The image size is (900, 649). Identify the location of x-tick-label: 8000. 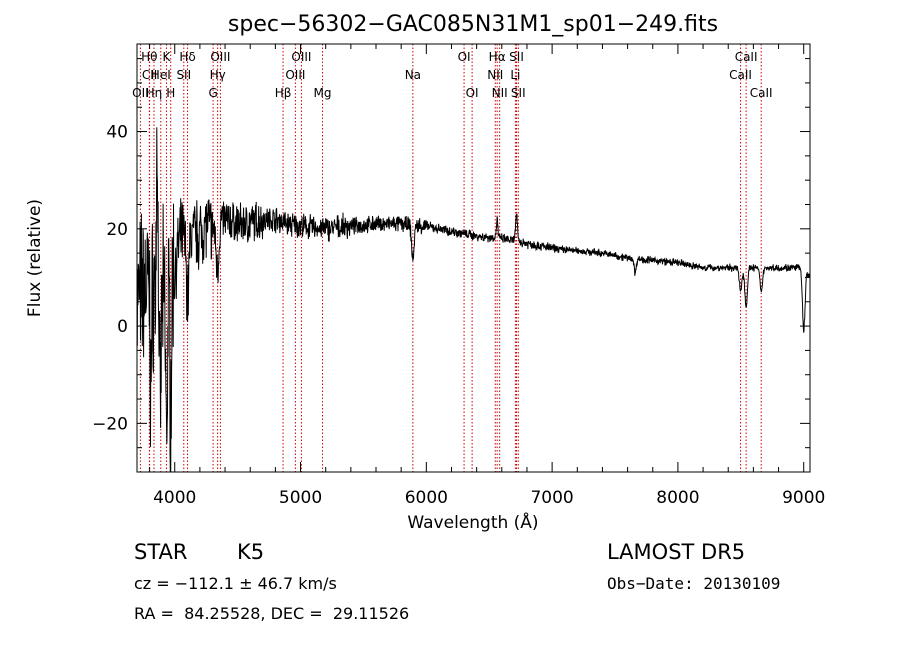
(677, 498).